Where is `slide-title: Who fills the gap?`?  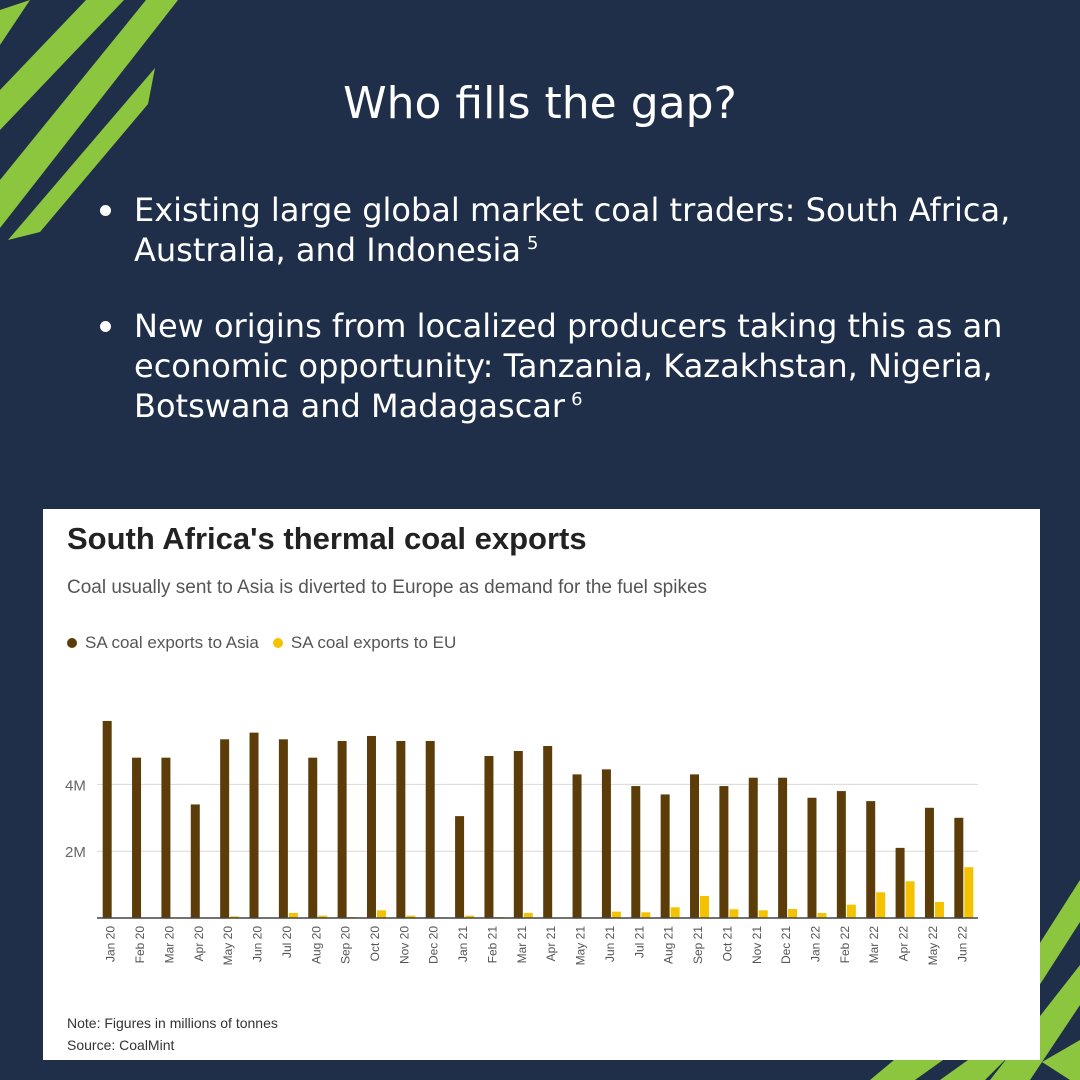 slide-title: Who fills the gap? is located at coordinates (540, 103).